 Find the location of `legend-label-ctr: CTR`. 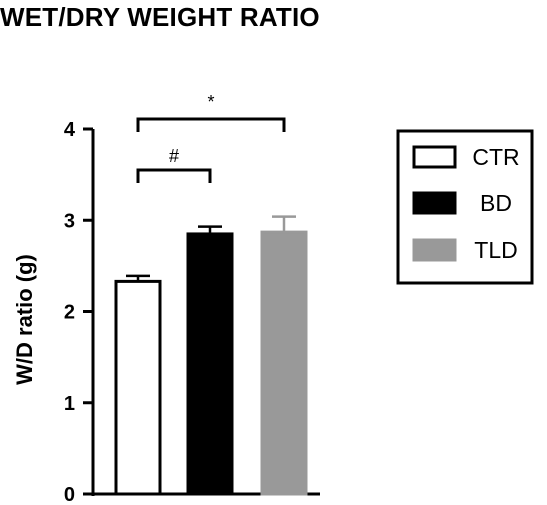

legend-label-ctr: CTR is located at coordinates (495, 157).